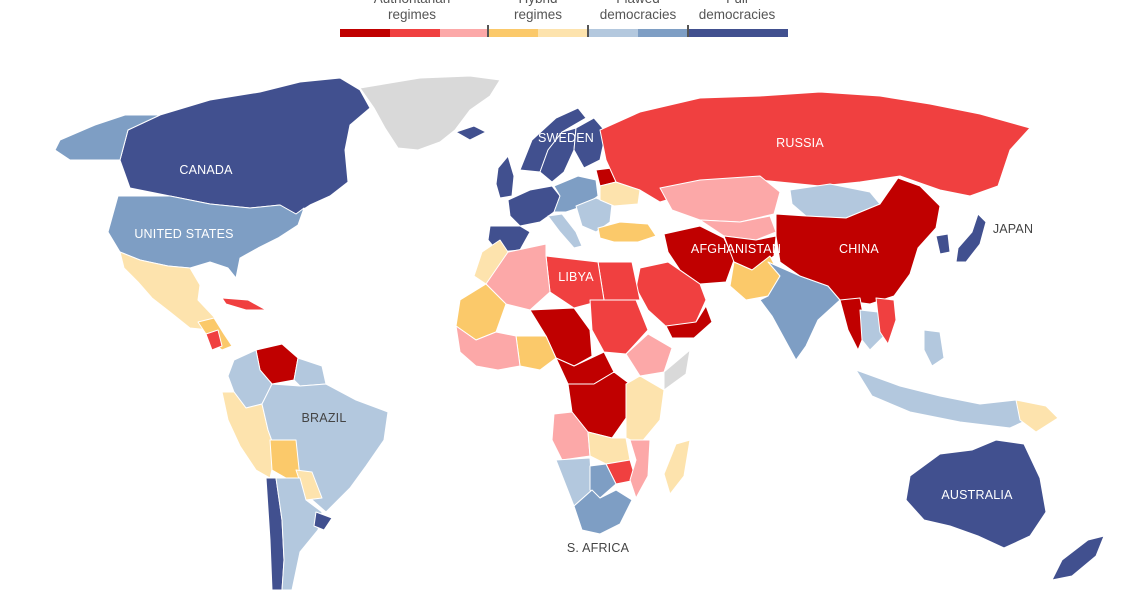 The height and width of the screenshot is (591, 1128). I want to click on country-kenya-tanzania, so click(645, 410).